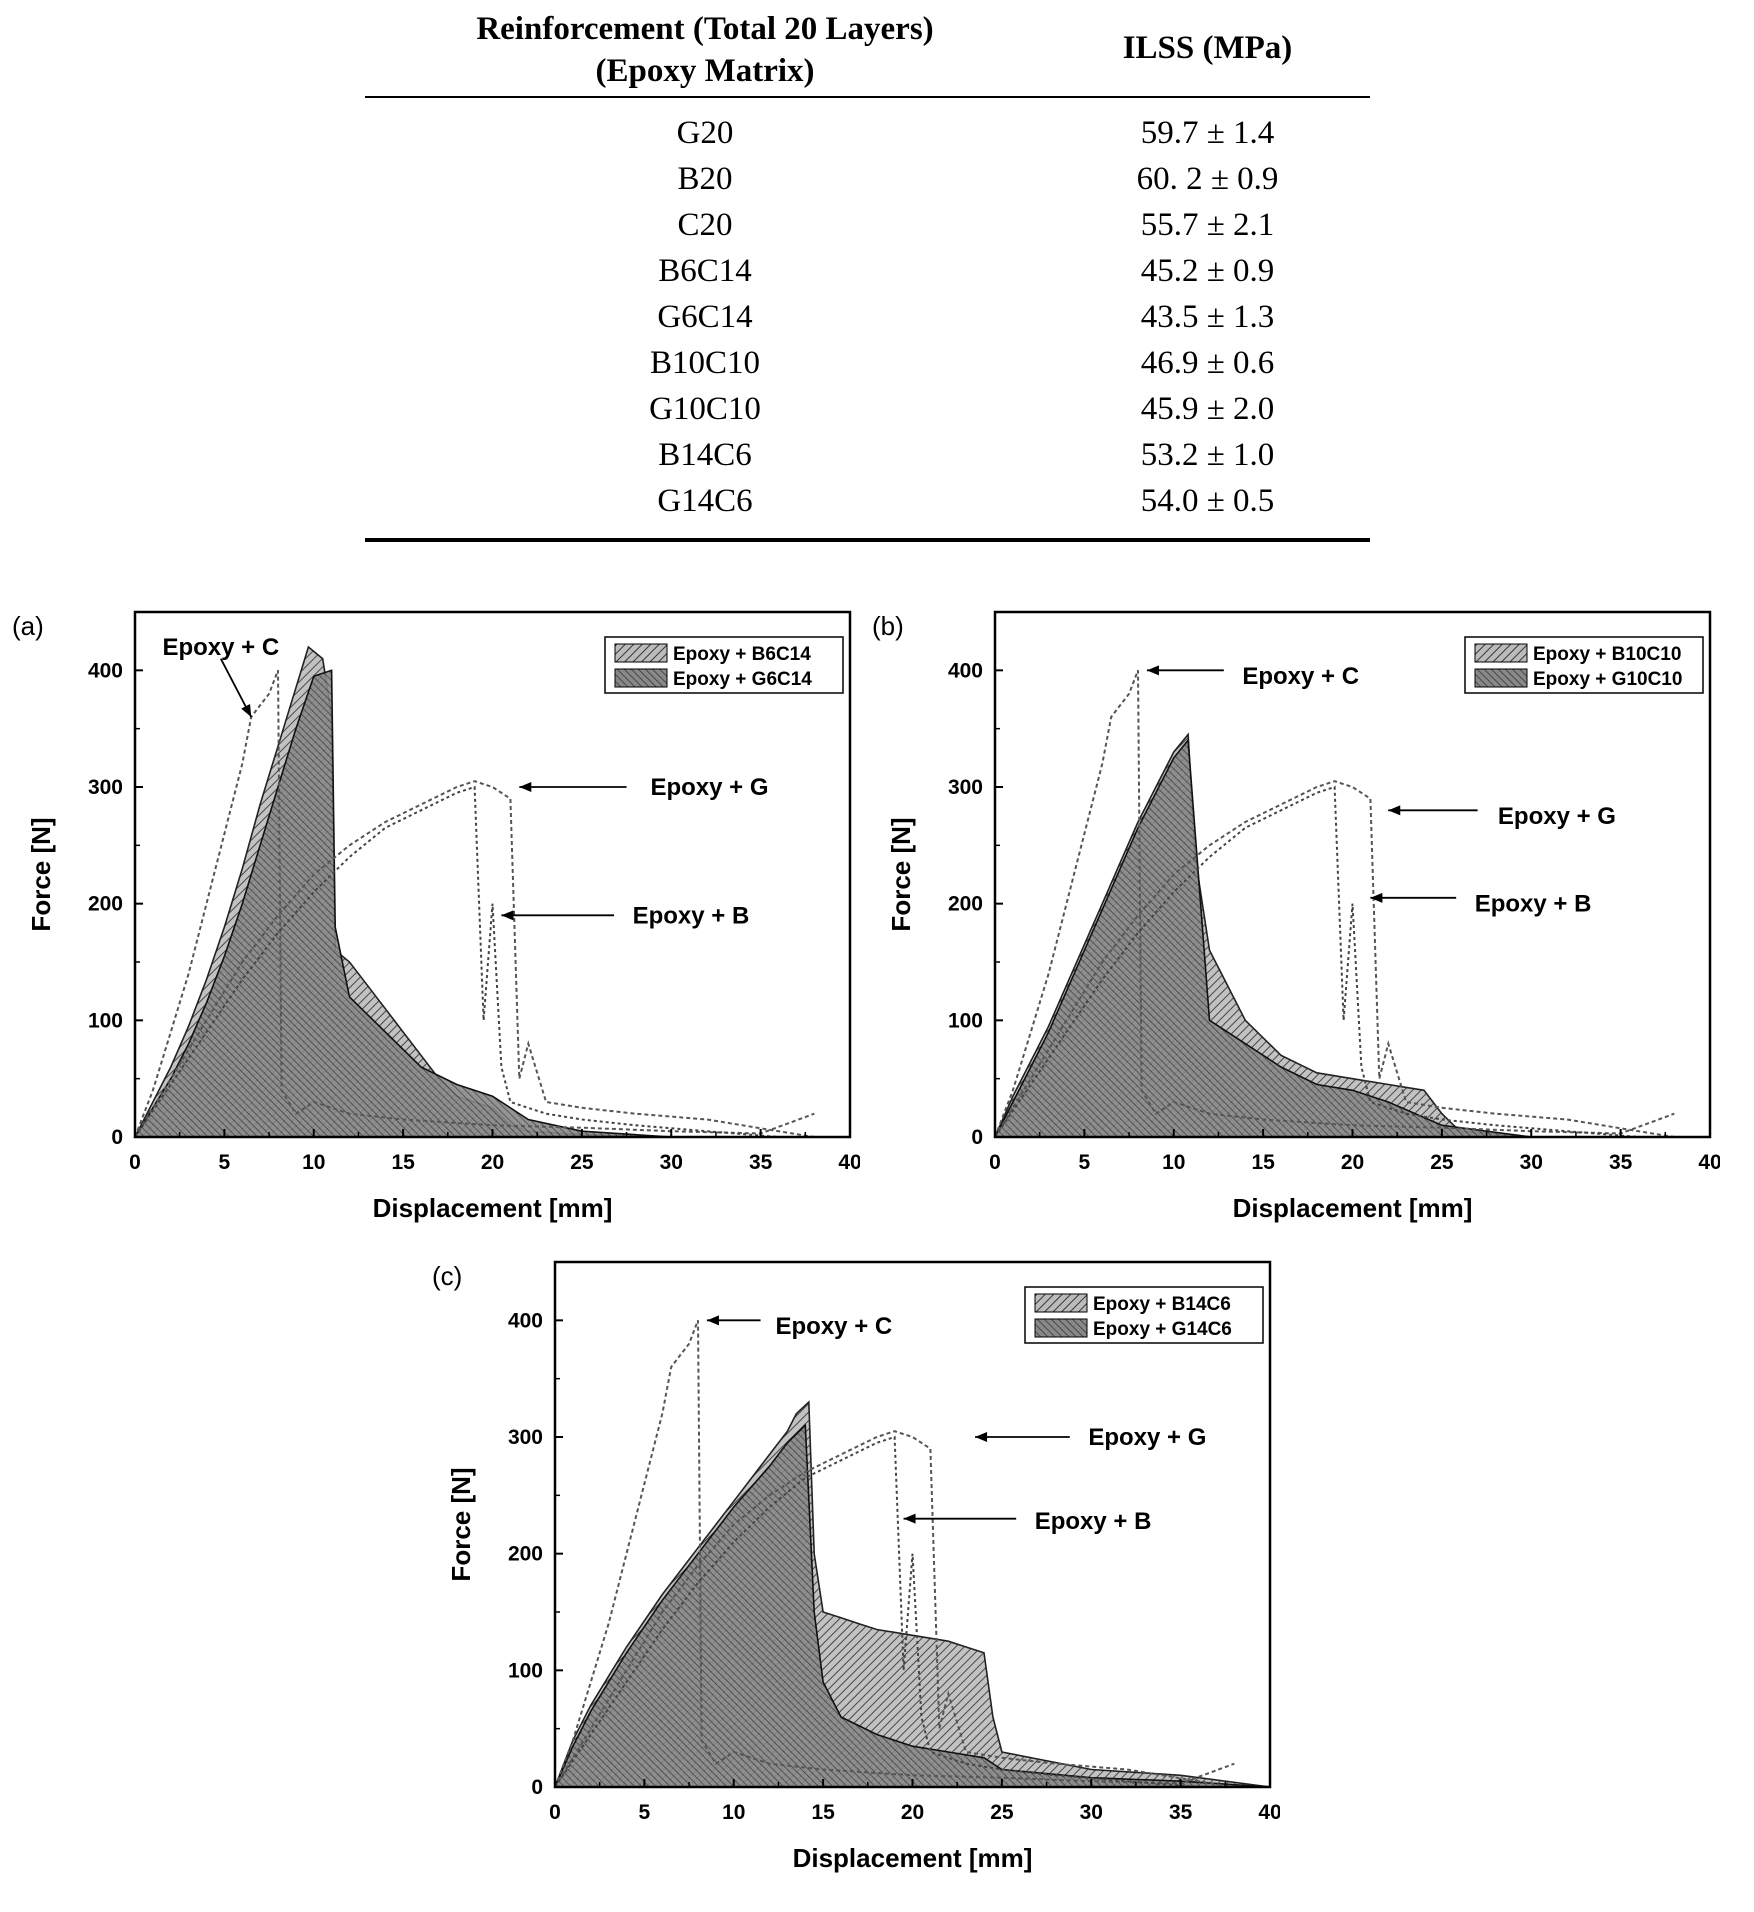  Describe the element at coordinates (1207, 501) in the screenshot. I see `cell-ilss: 54.0 ± 0.5` at that location.